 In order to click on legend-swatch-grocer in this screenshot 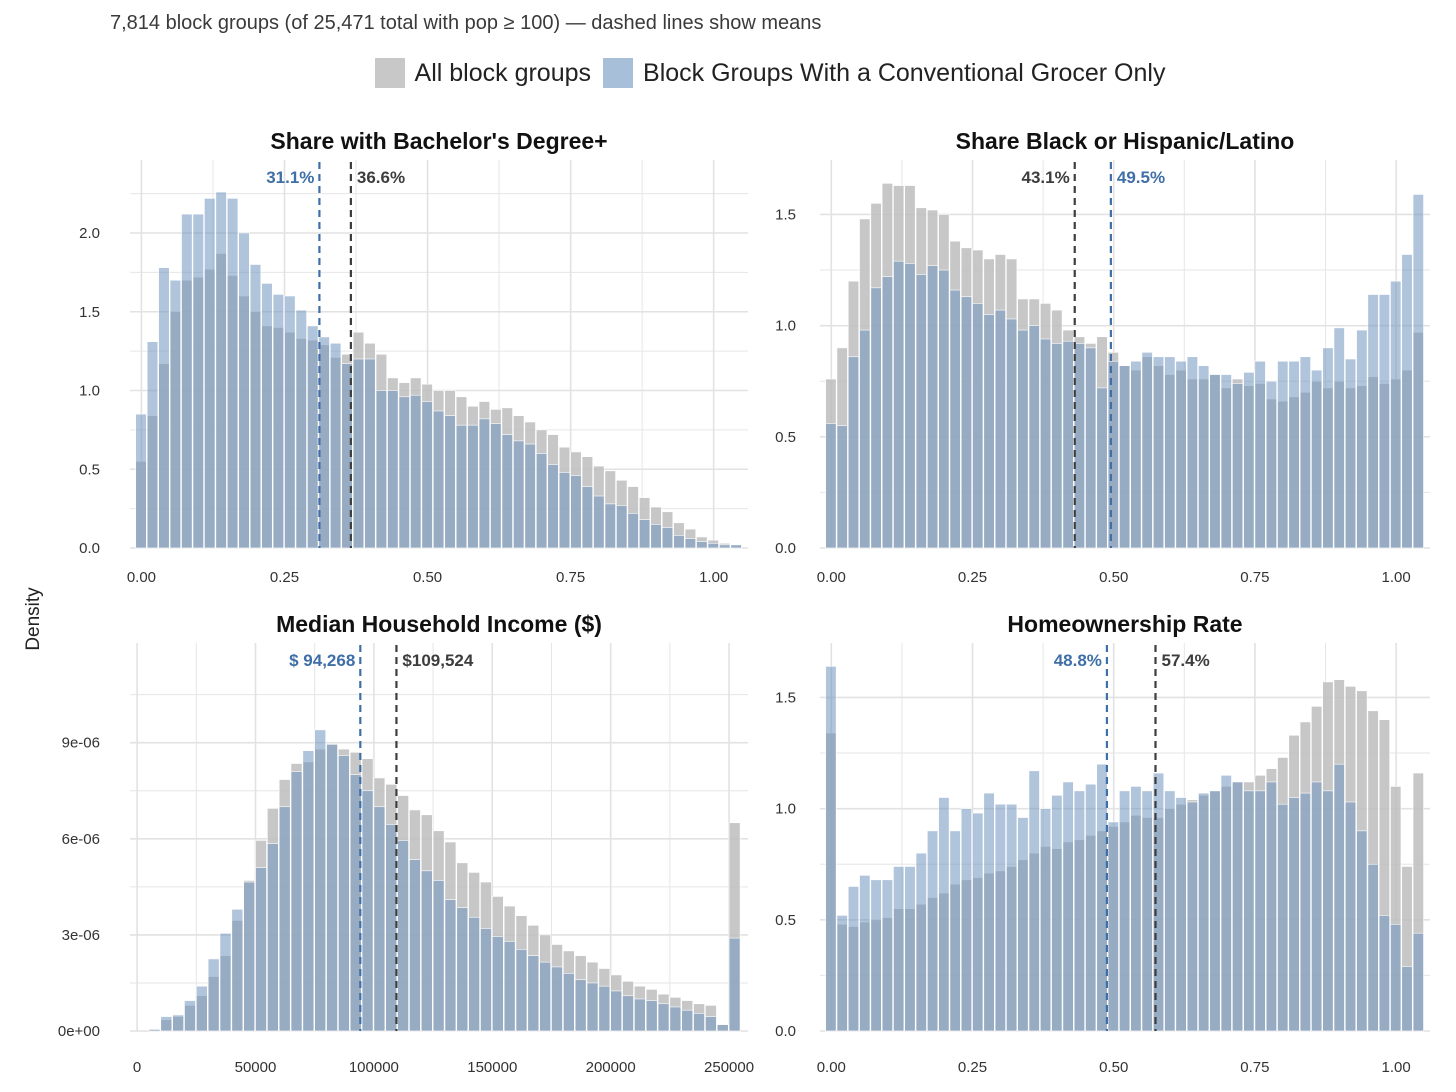, I will do `click(618, 73)`.